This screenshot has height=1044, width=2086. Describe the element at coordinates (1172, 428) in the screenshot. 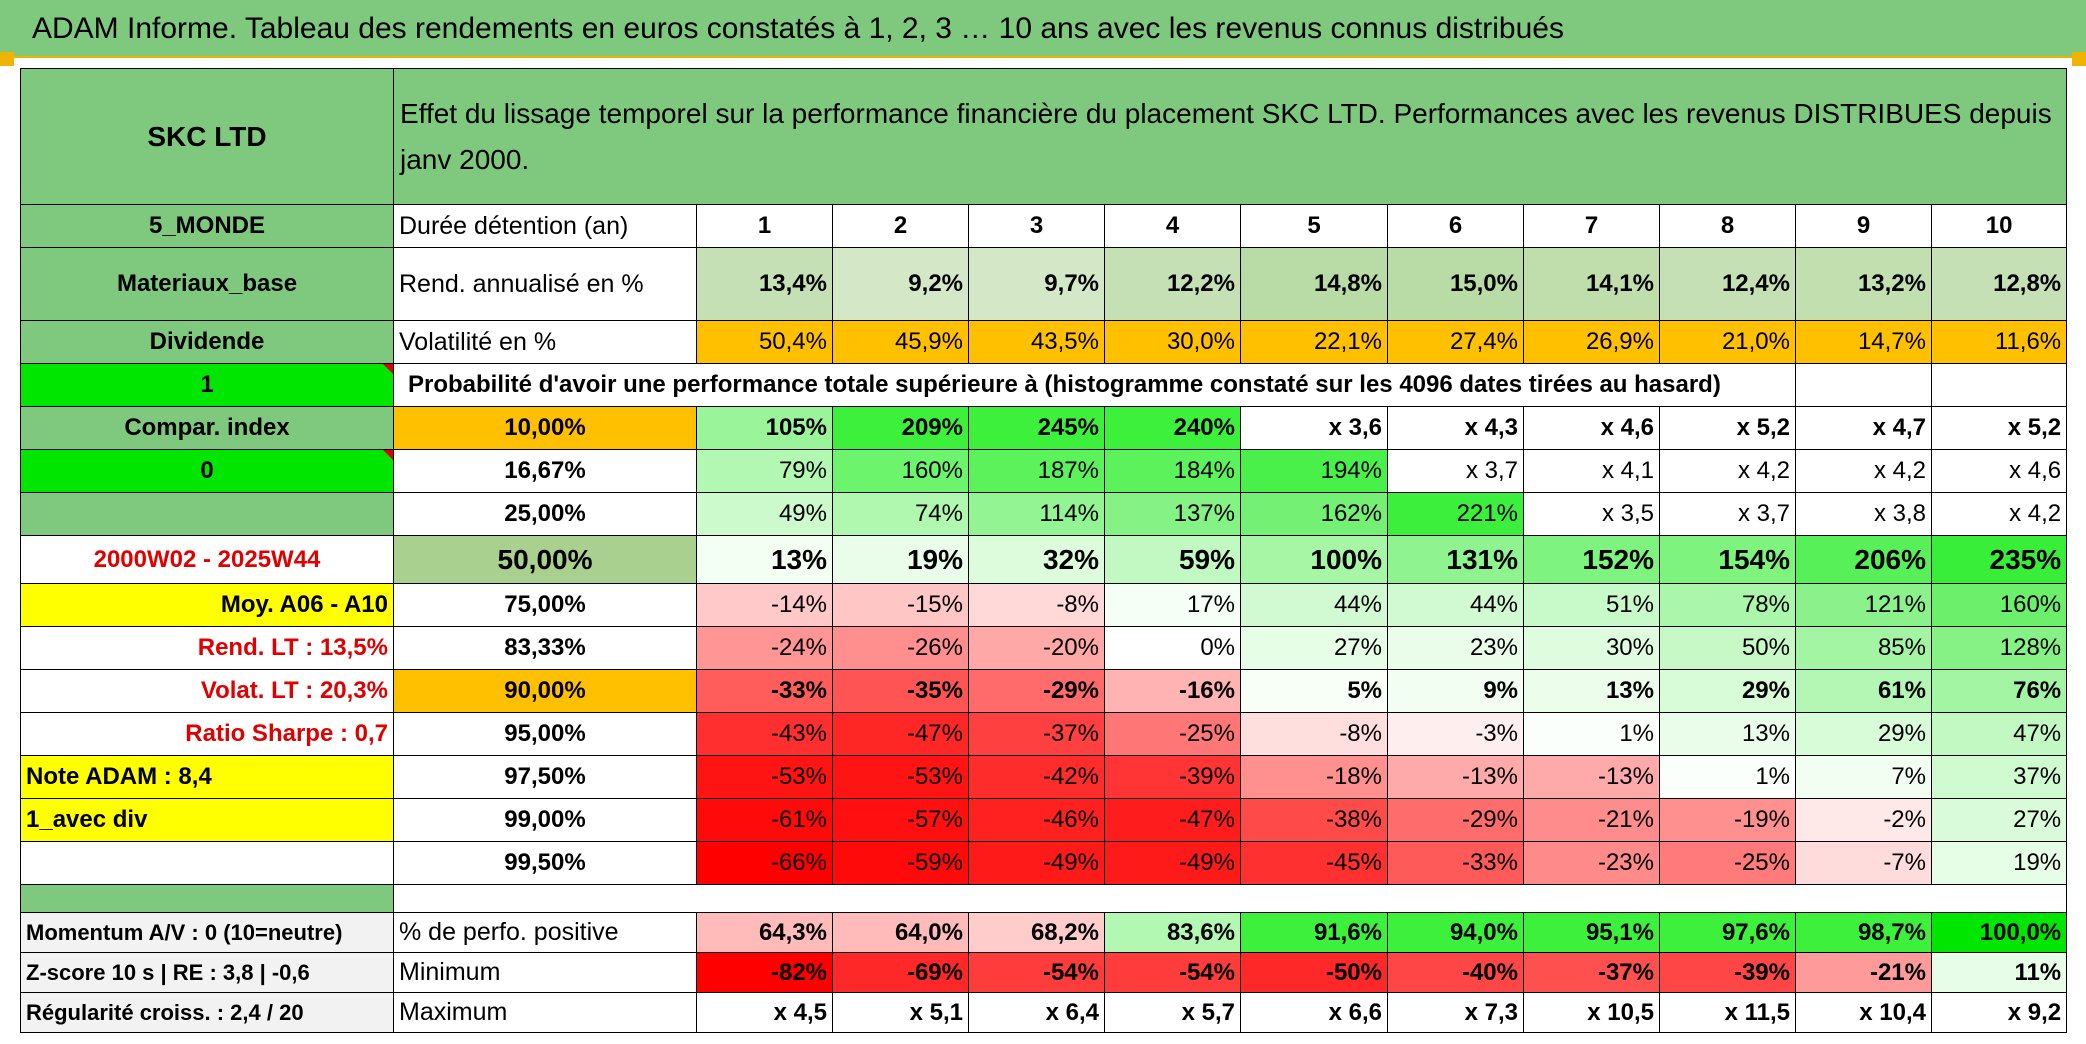

I see `percentile-value-cell: 240%` at that location.